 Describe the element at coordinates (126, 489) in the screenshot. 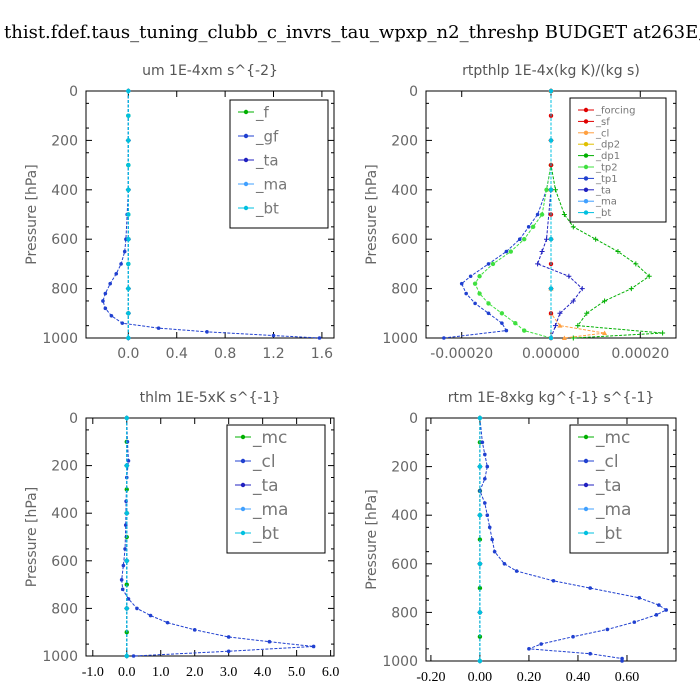

I see `point-_mc` at that location.